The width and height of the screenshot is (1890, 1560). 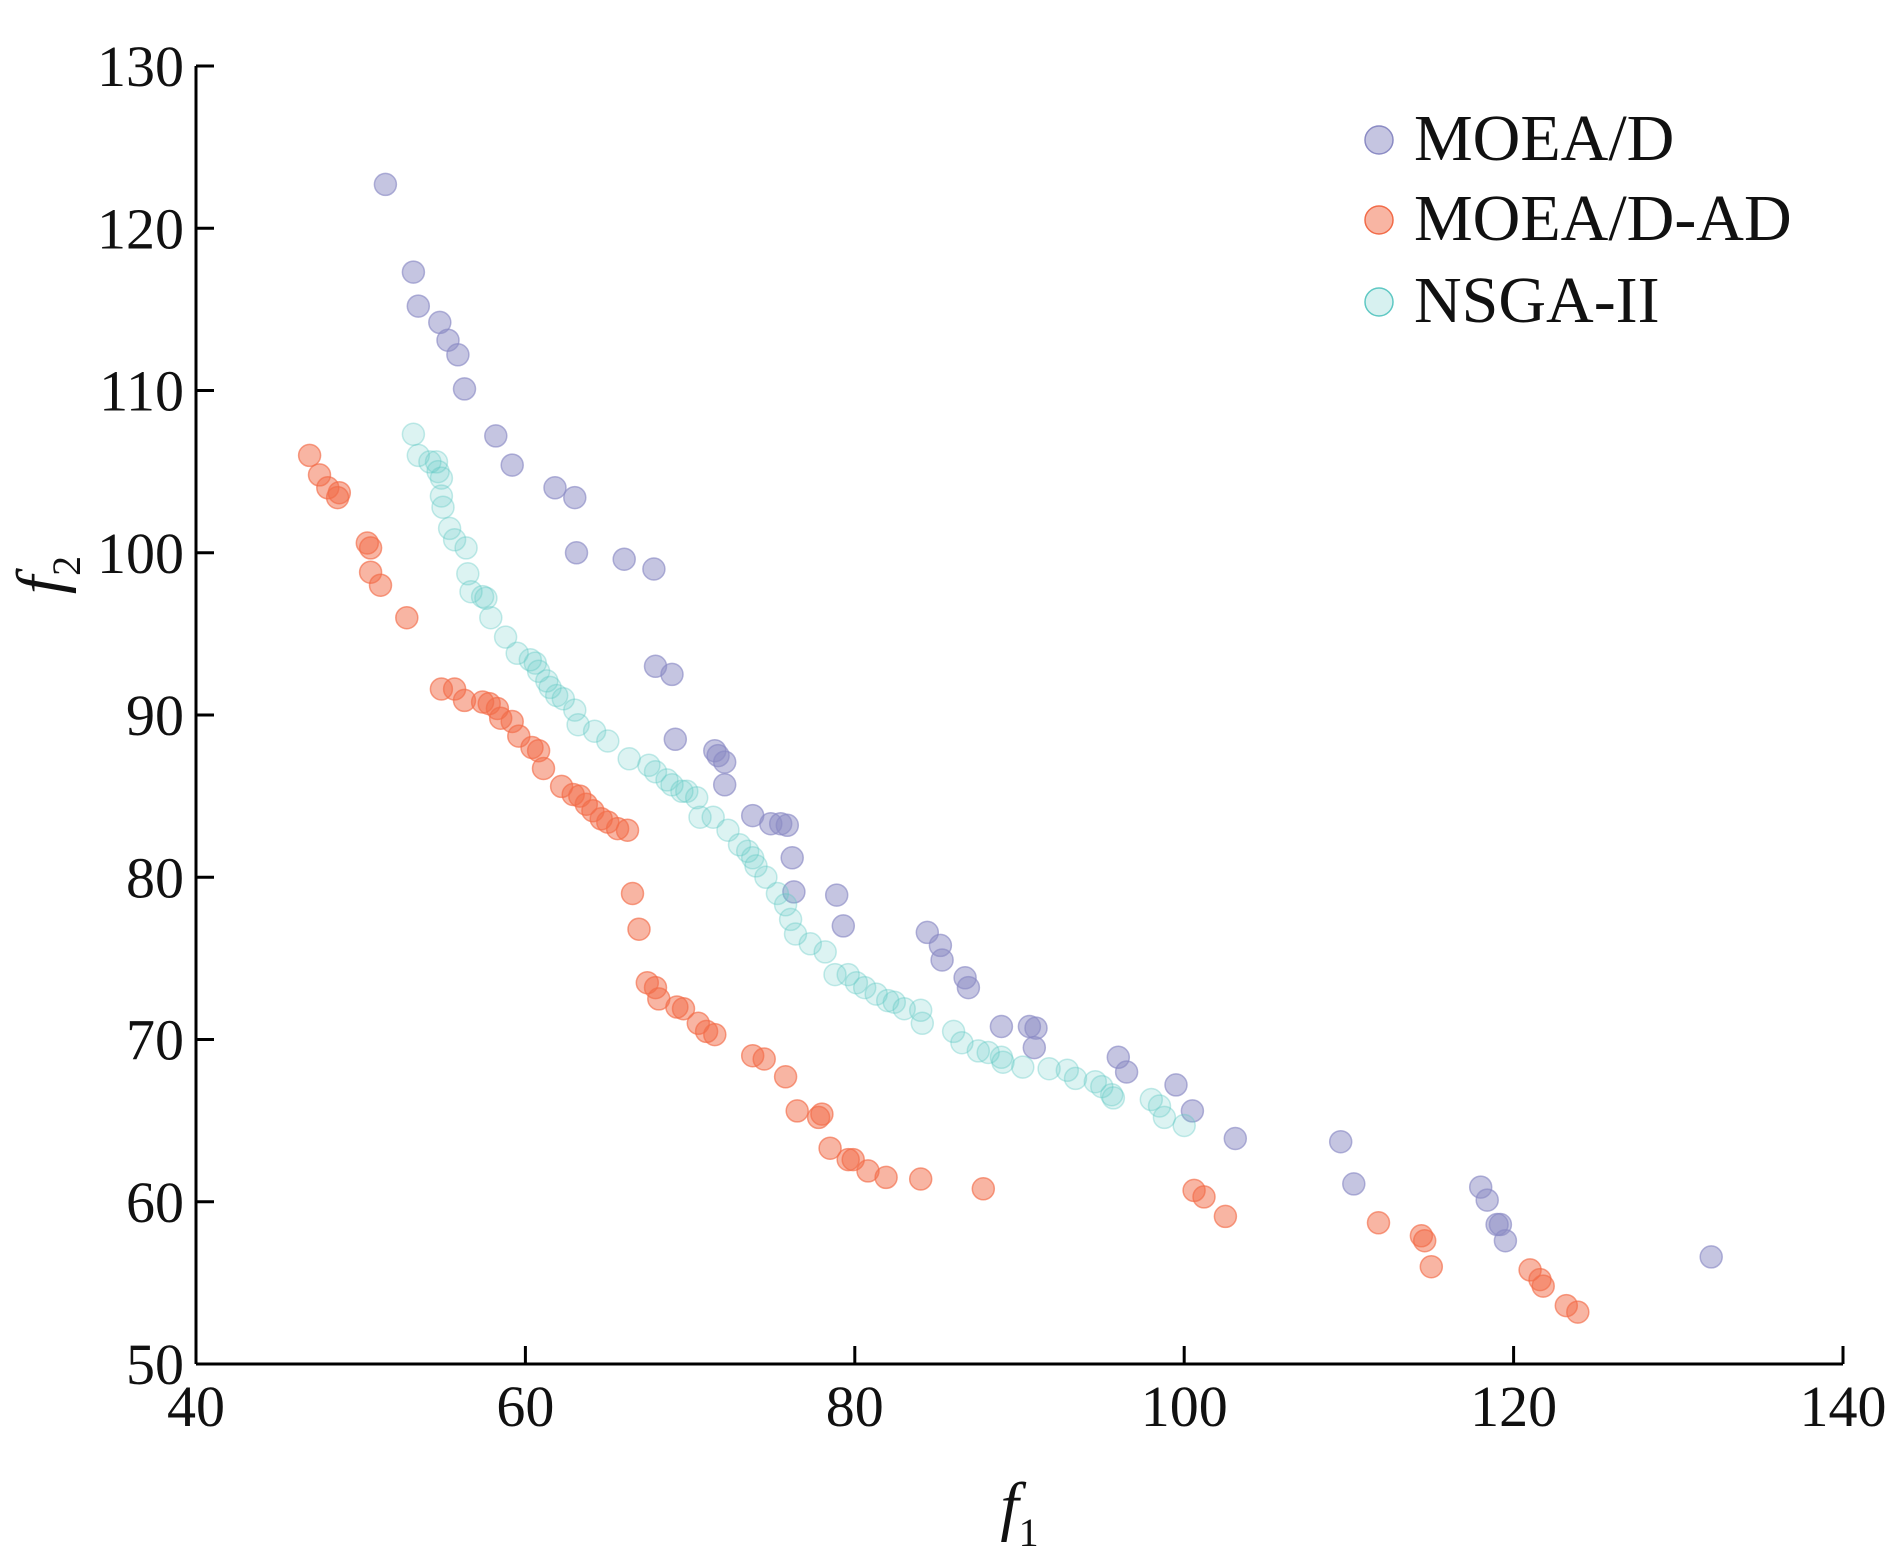 What do you see at coordinates (155, 1364) in the screenshot?
I see `y-tick-label: 50` at bounding box center [155, 1364].